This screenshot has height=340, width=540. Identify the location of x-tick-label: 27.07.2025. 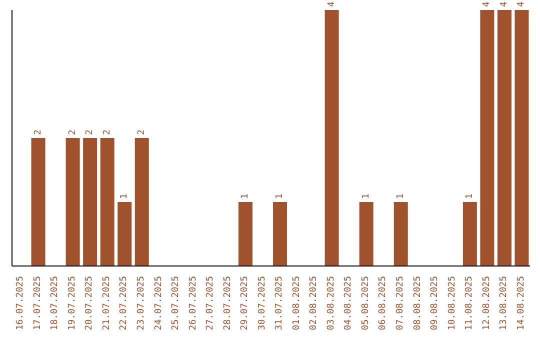
(211, 303).